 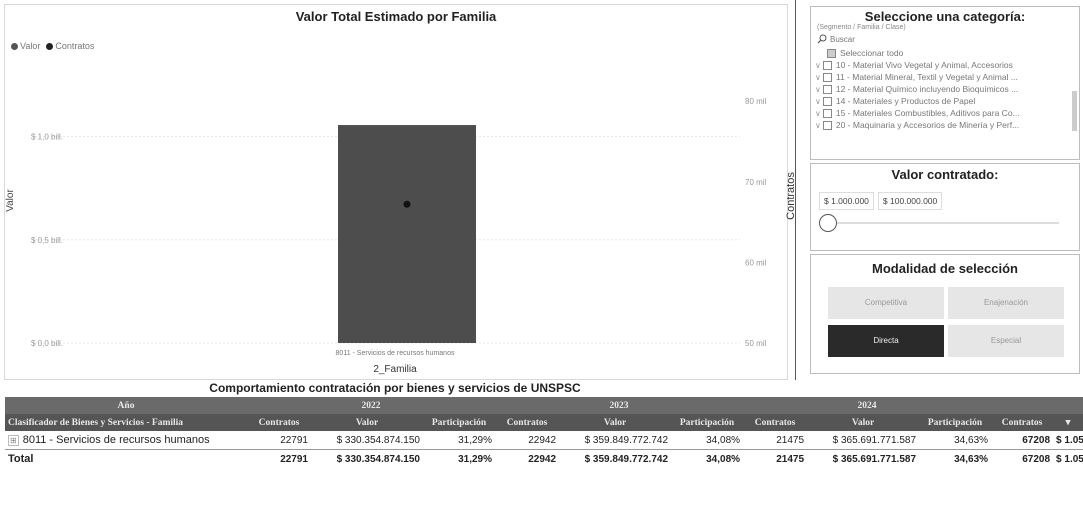 What do you see at coordinates (367, 422) in the screenshot?
I see `col-valor-2022: Valor` at bounding box center [367, 422].